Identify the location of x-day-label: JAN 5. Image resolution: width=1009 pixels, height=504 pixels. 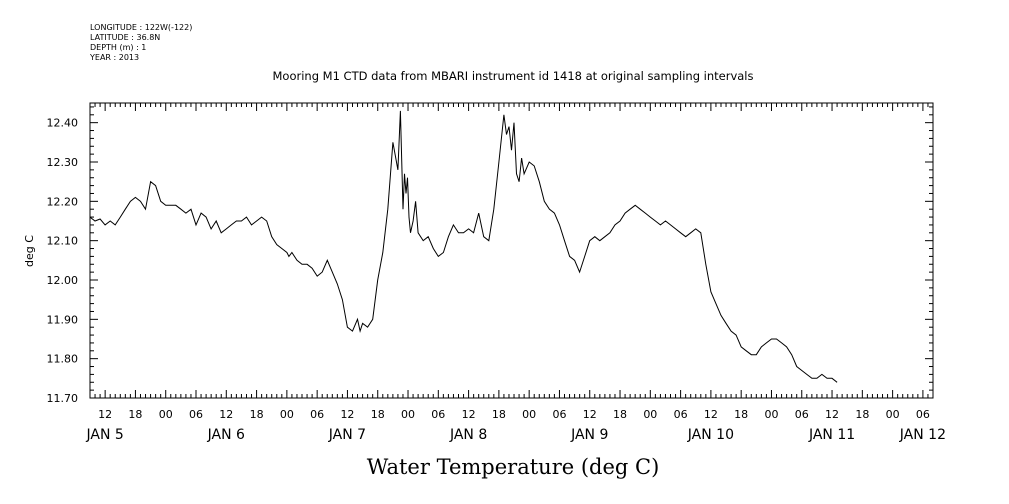
(104, 435).